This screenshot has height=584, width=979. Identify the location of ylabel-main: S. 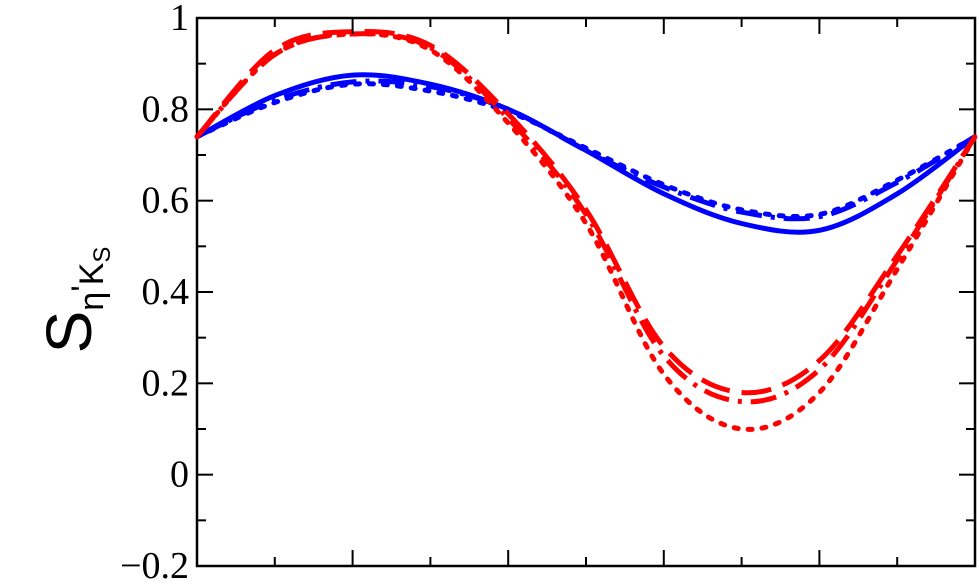
(69, 332).